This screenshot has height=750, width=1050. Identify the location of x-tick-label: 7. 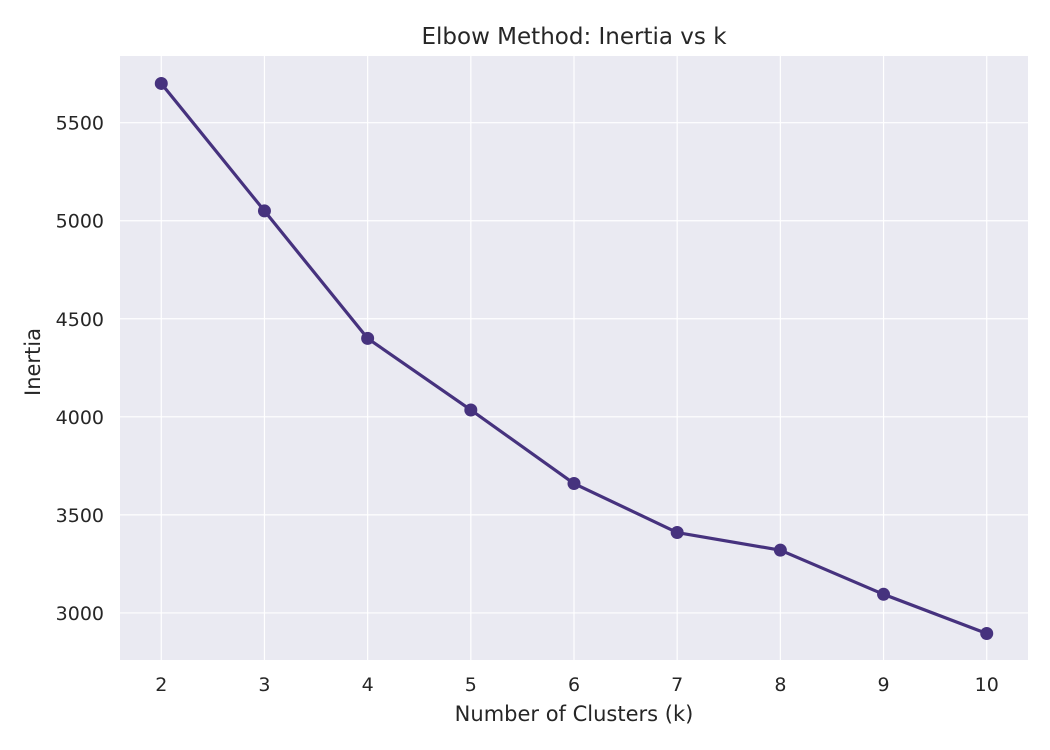
(677, 685).